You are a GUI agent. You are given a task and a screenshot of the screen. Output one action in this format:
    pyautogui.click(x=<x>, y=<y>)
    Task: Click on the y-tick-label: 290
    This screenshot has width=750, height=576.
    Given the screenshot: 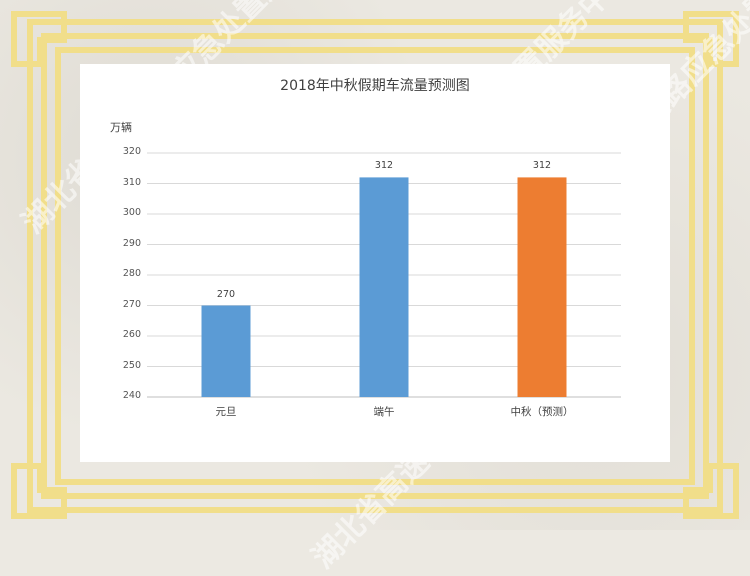 What is the action you would take?
    pyautogui.click(x=131, y=243)
    